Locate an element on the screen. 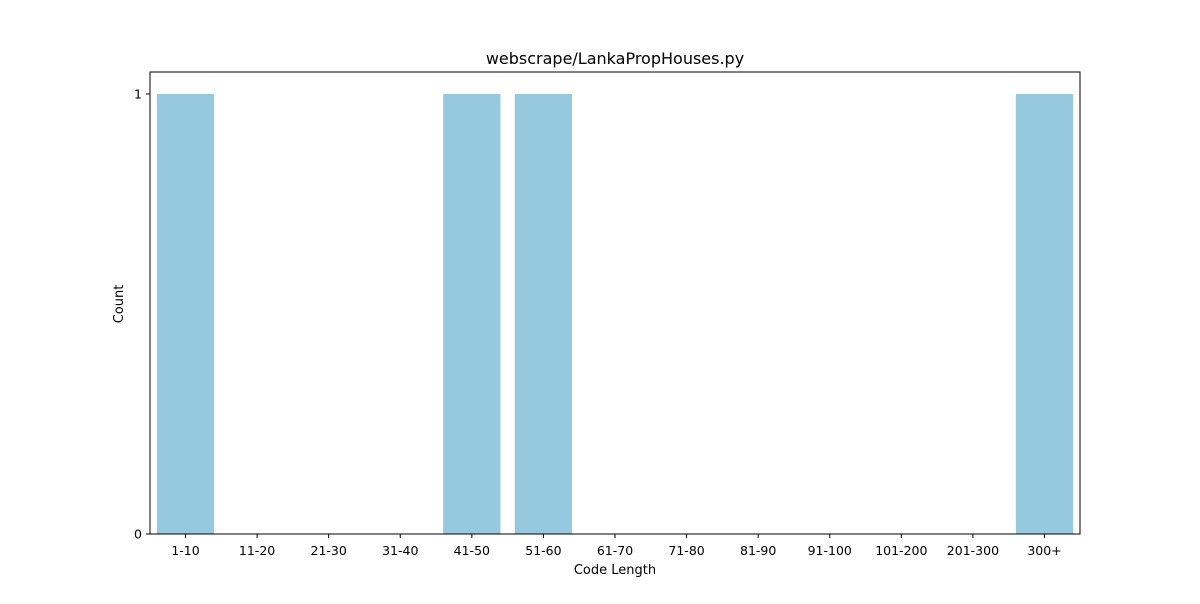 The width and height of the screenshot is (1200, 604). y-axis-ticks: 01 is located at coordinates (142, 314).